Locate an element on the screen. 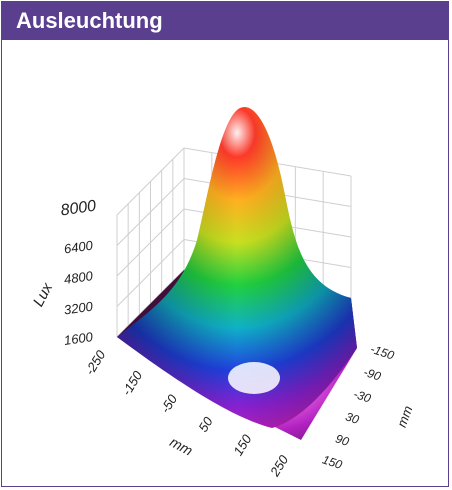 This screenshot has width=452, height=490. z-axis-label: Lux is located at coordinates (43, 295).